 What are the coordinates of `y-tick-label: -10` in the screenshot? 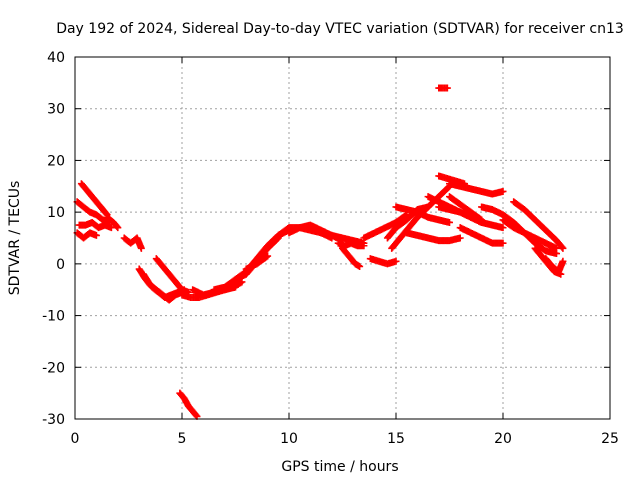 It's located at (53, 317).